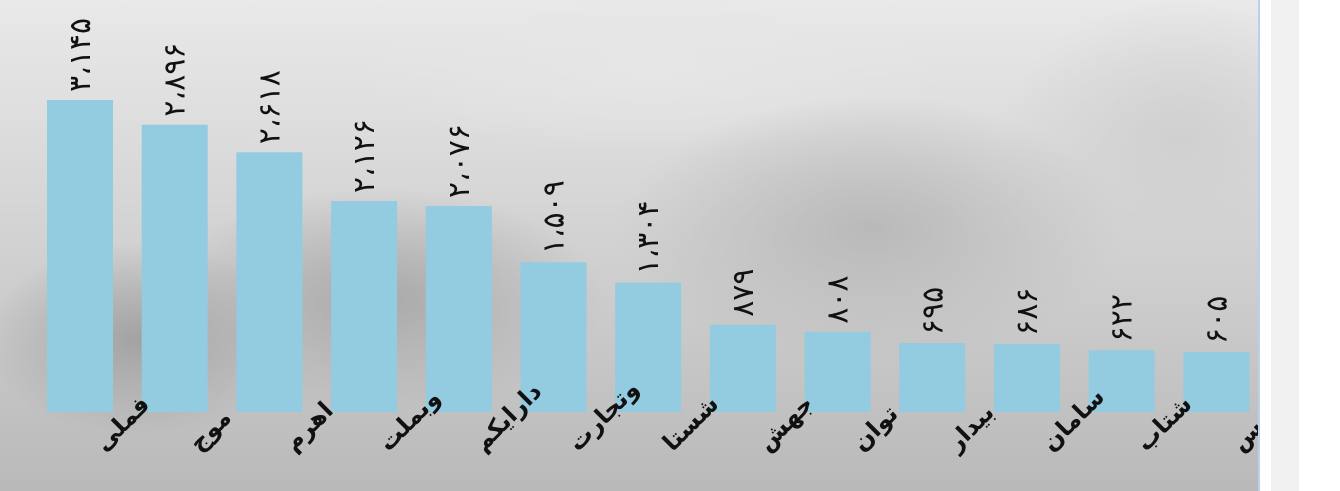 The height and width of the screenshot is (491, 1340). What do you see at coordinates (80, 55) in the screenshot?
I see `value-label-1: ۳،۱۴۵` at bounding box center [80, 55].